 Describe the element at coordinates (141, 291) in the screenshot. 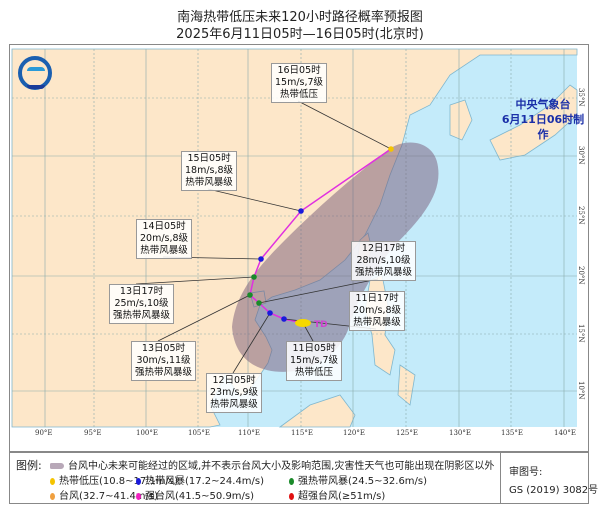

I see `annotation-time: 13日17时` at that location.